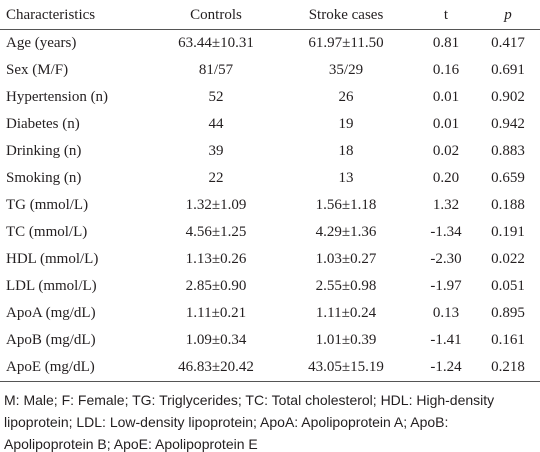 The width and height of the screenshot is (540, 452). I want to click on table-cell: Smoking (n), so click(44, 178).